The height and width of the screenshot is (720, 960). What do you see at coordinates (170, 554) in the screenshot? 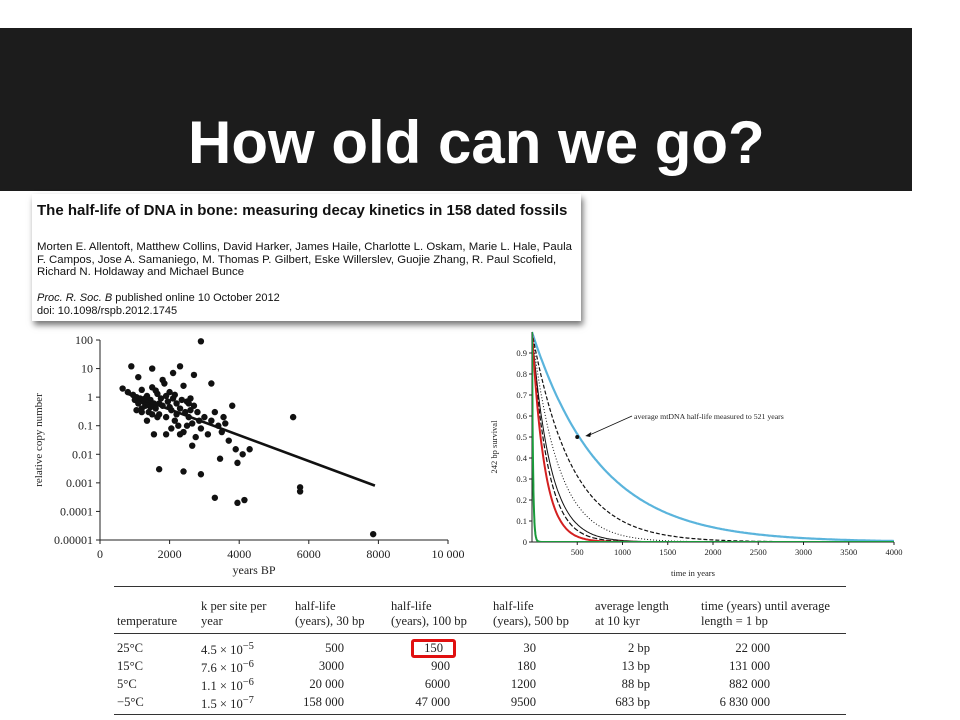
I see `x-tick-label: 2000` at bounding box center [170, 554].